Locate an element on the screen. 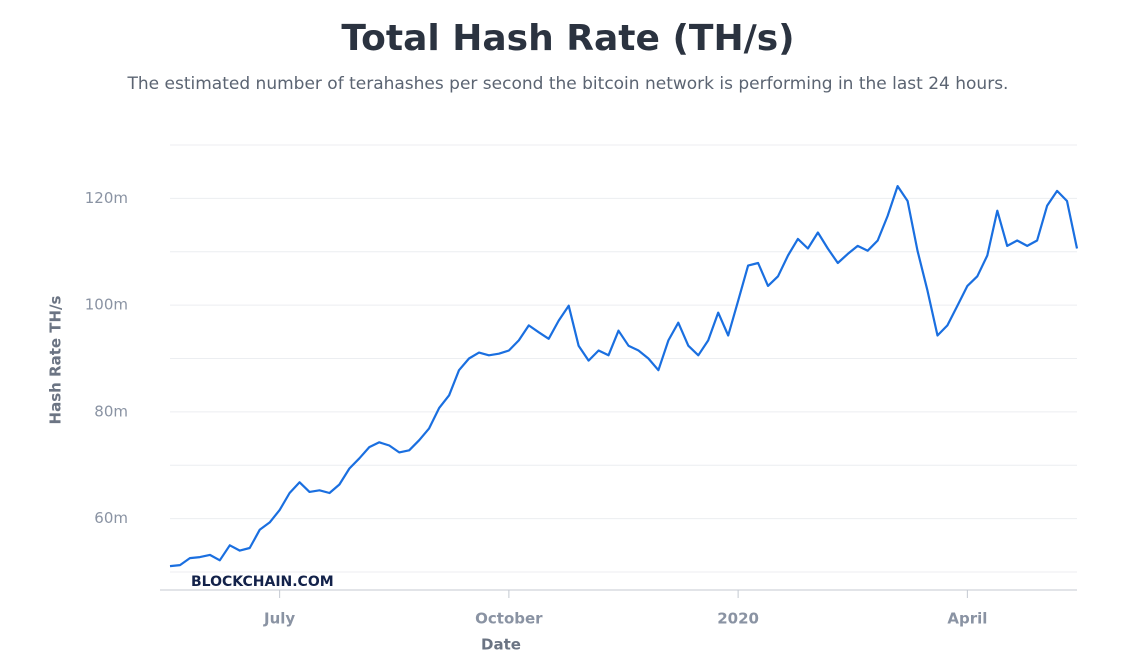 The image size is (1127, 655). x-tick-label: 2020 is located at coordinates (738, 619).